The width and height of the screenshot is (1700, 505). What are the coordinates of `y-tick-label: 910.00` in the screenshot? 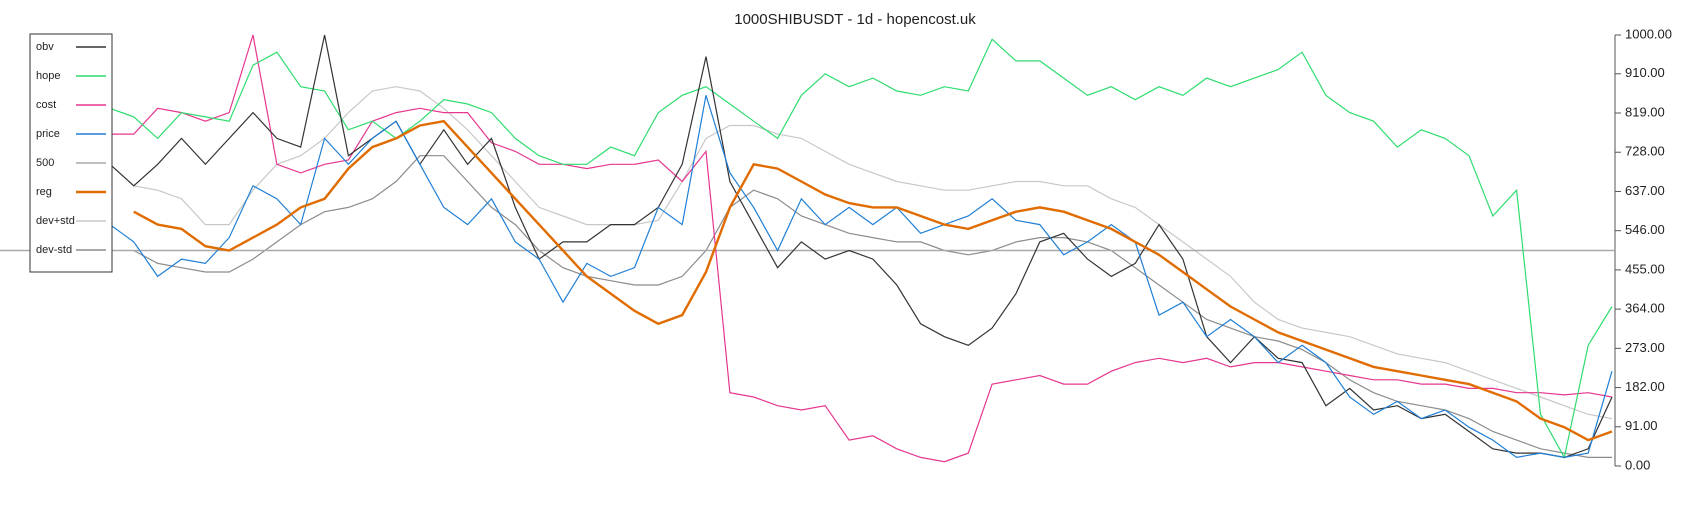 It's located at (1645, 72).